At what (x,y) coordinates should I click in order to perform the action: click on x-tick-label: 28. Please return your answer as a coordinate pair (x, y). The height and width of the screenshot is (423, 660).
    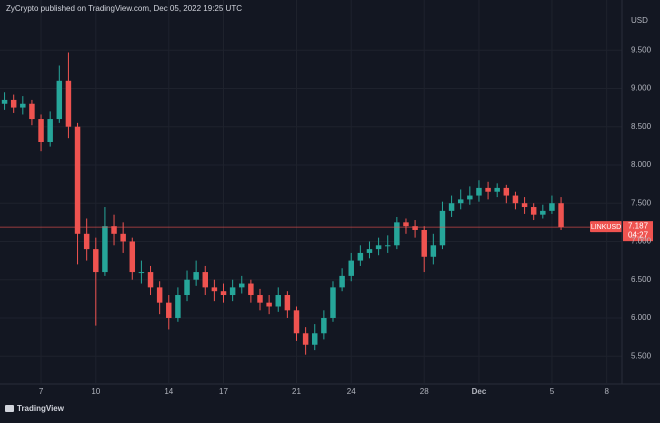
    Looking at the image, I should click on (424, 391).